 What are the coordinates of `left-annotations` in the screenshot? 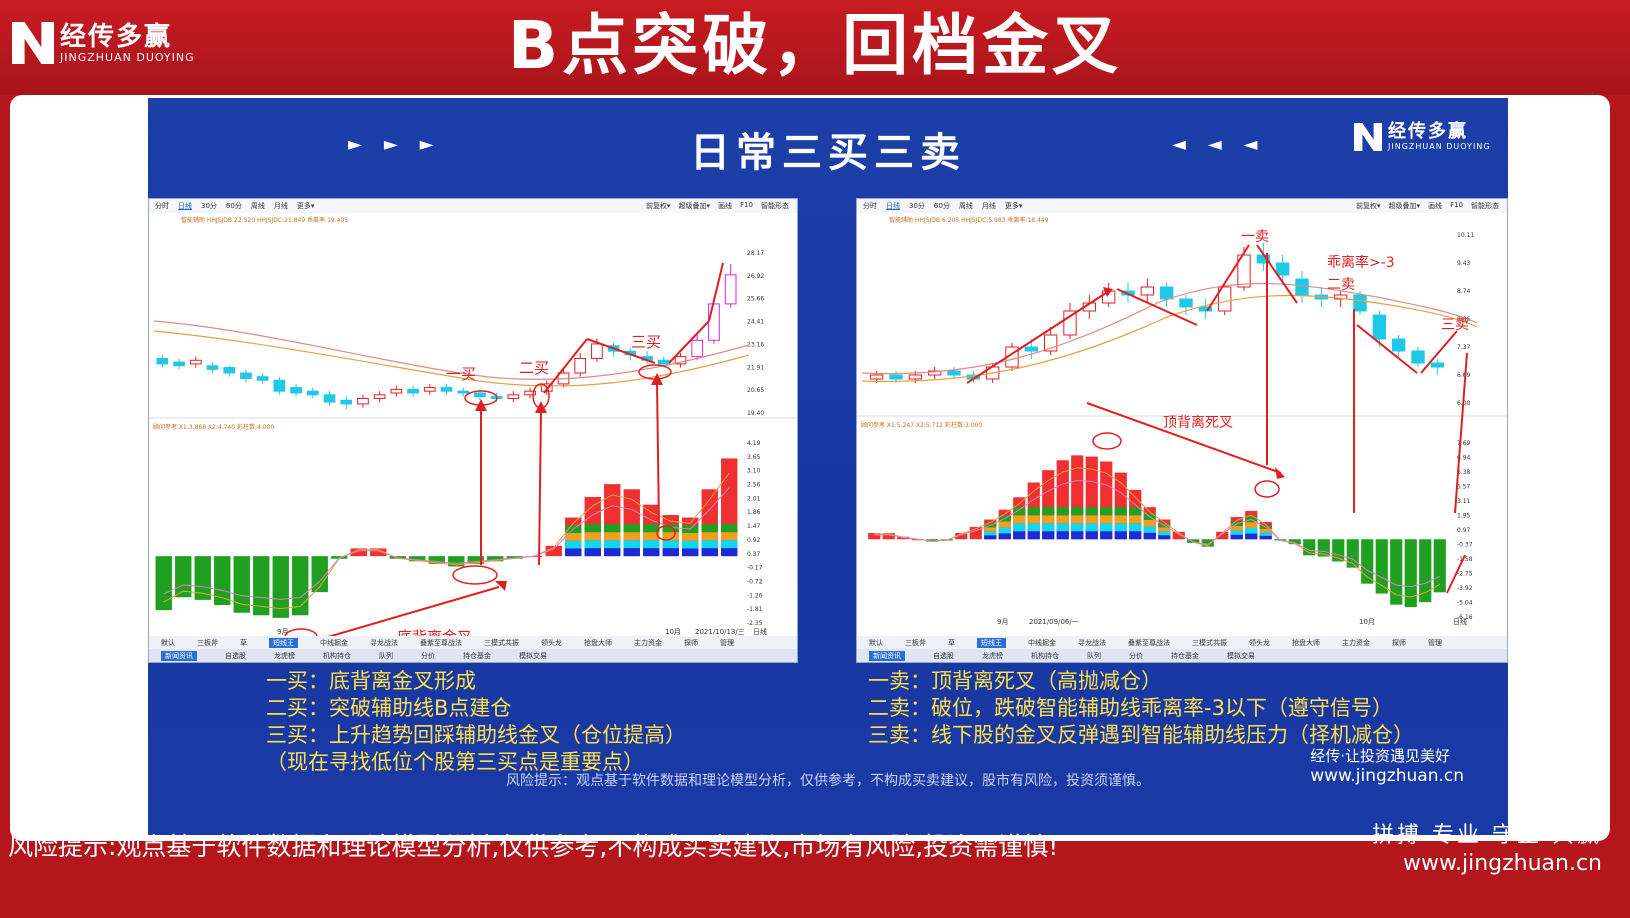 It's located at (504, 449).